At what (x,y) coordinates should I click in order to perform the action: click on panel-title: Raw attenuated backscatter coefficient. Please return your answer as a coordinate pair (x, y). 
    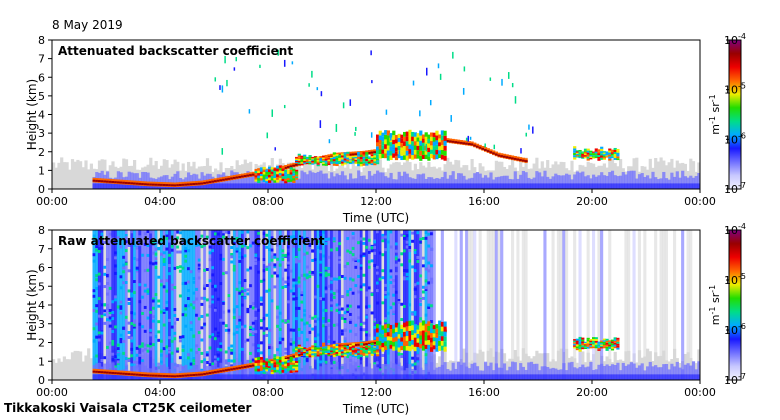
    Looking at the image, I should click on (191, 241).